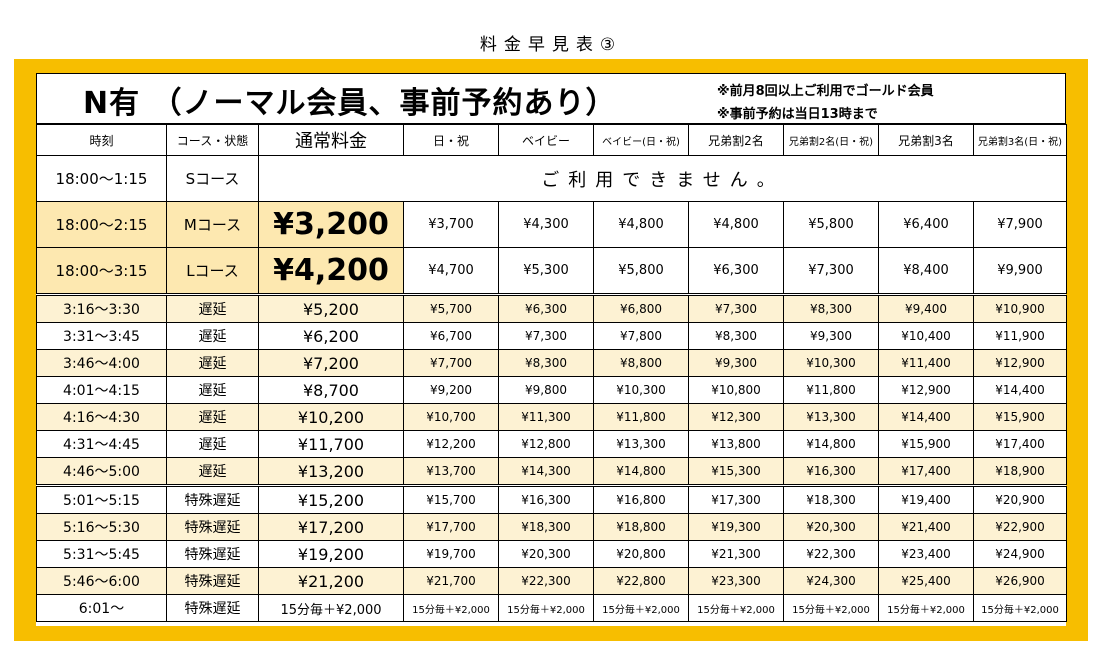 The height and width of the screenshot is (670, 1102). Describe the element at coordinates (331, 417) in the screenshot. I see `base-price-cell: ¥10,200` at that location.